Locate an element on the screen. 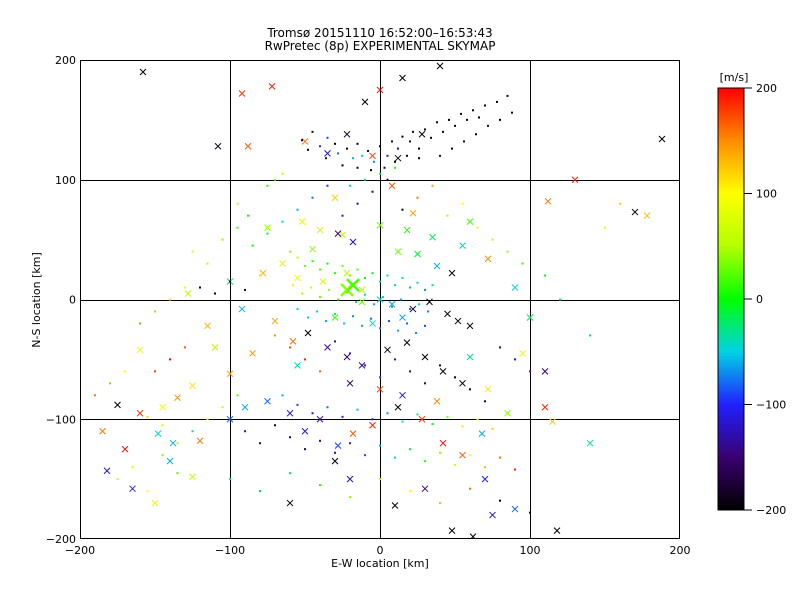  x-tick-label: 0 is located at coordinates (380, 550).